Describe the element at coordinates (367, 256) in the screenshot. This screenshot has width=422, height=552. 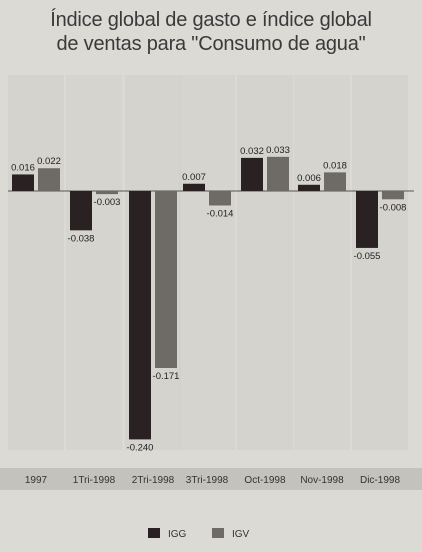
I see `data-label-igg: -0.055` at that location.